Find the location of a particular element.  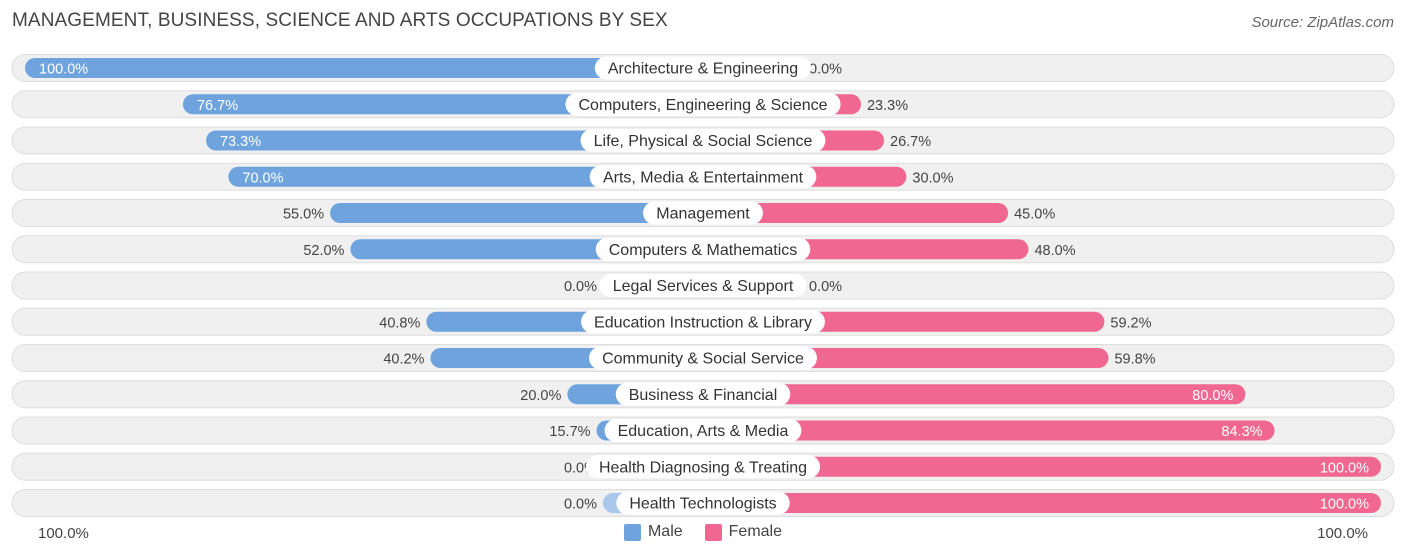

legend-swatch-female is located at coordinates (713, 532).